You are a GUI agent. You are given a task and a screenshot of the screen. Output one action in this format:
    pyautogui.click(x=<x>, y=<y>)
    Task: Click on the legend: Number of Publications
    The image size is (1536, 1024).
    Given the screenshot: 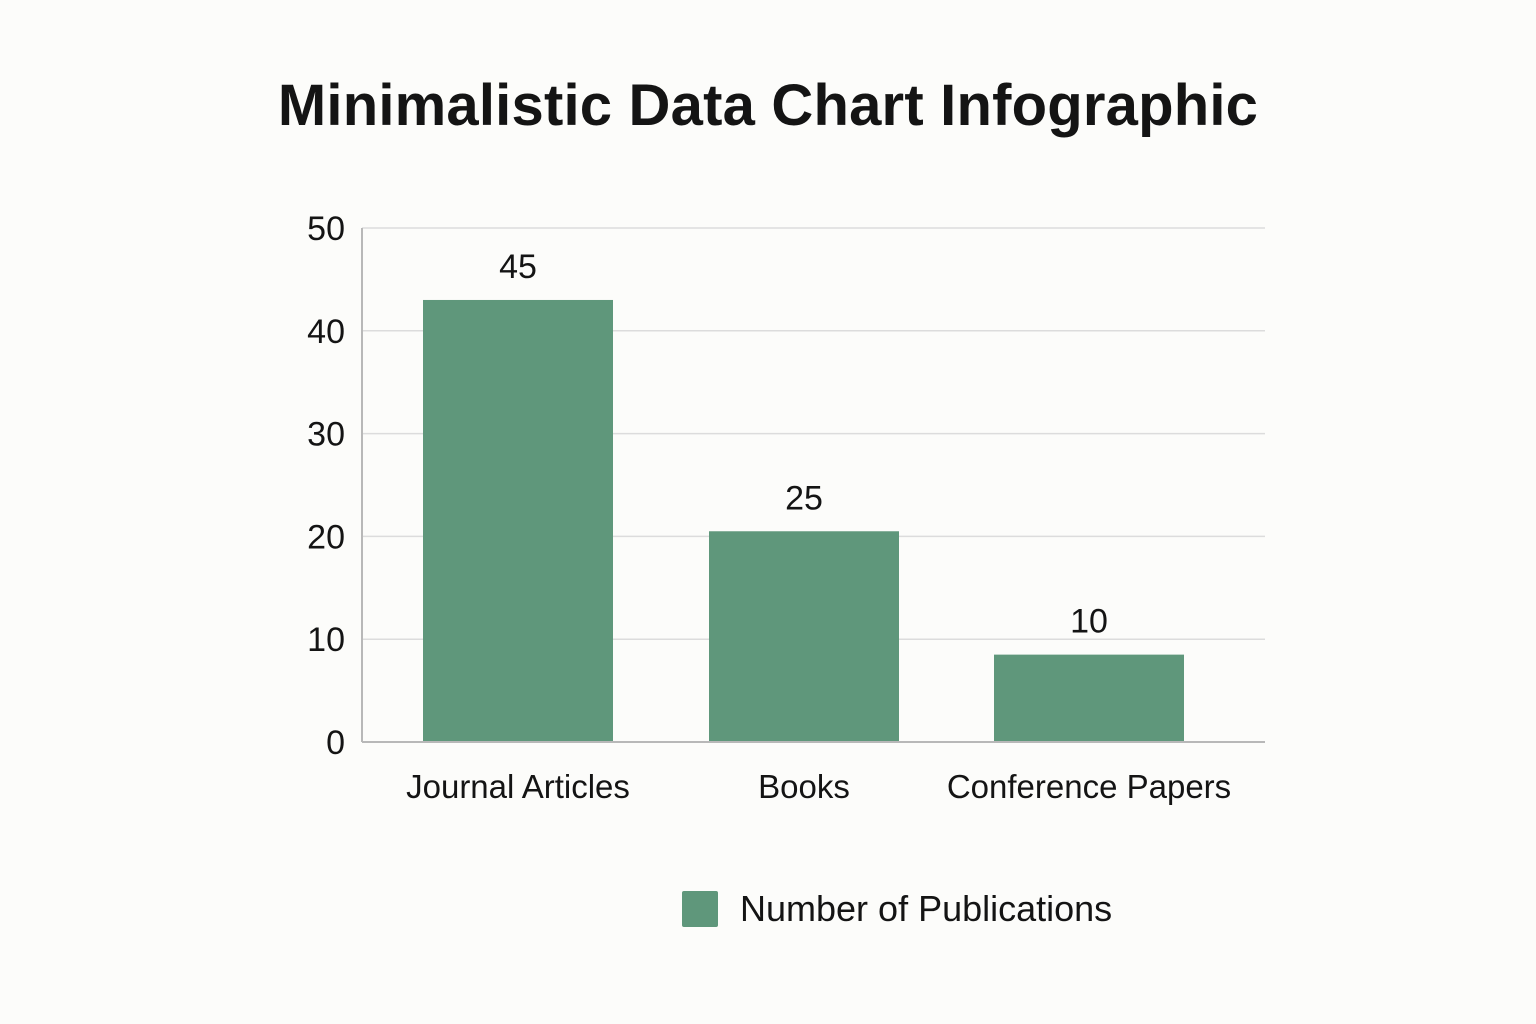 What is the action you would take?
    pyautogui.click(x=897, y=909)
    